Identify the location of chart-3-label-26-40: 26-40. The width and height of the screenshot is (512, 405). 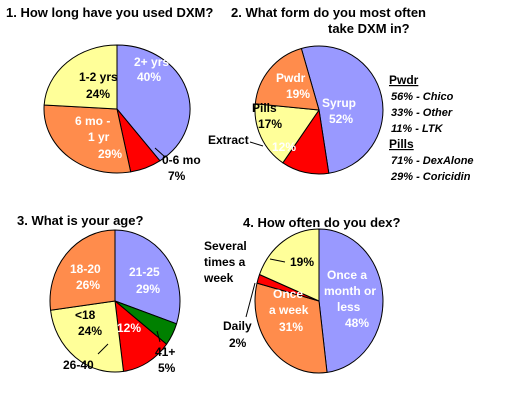
(78, 365).